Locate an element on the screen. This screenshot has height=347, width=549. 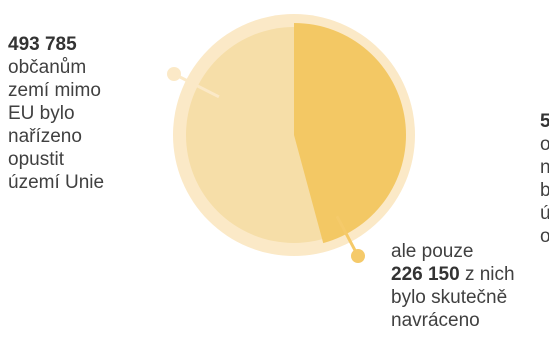
total-text-line-5: opustit is located at coordinates (36, 159).